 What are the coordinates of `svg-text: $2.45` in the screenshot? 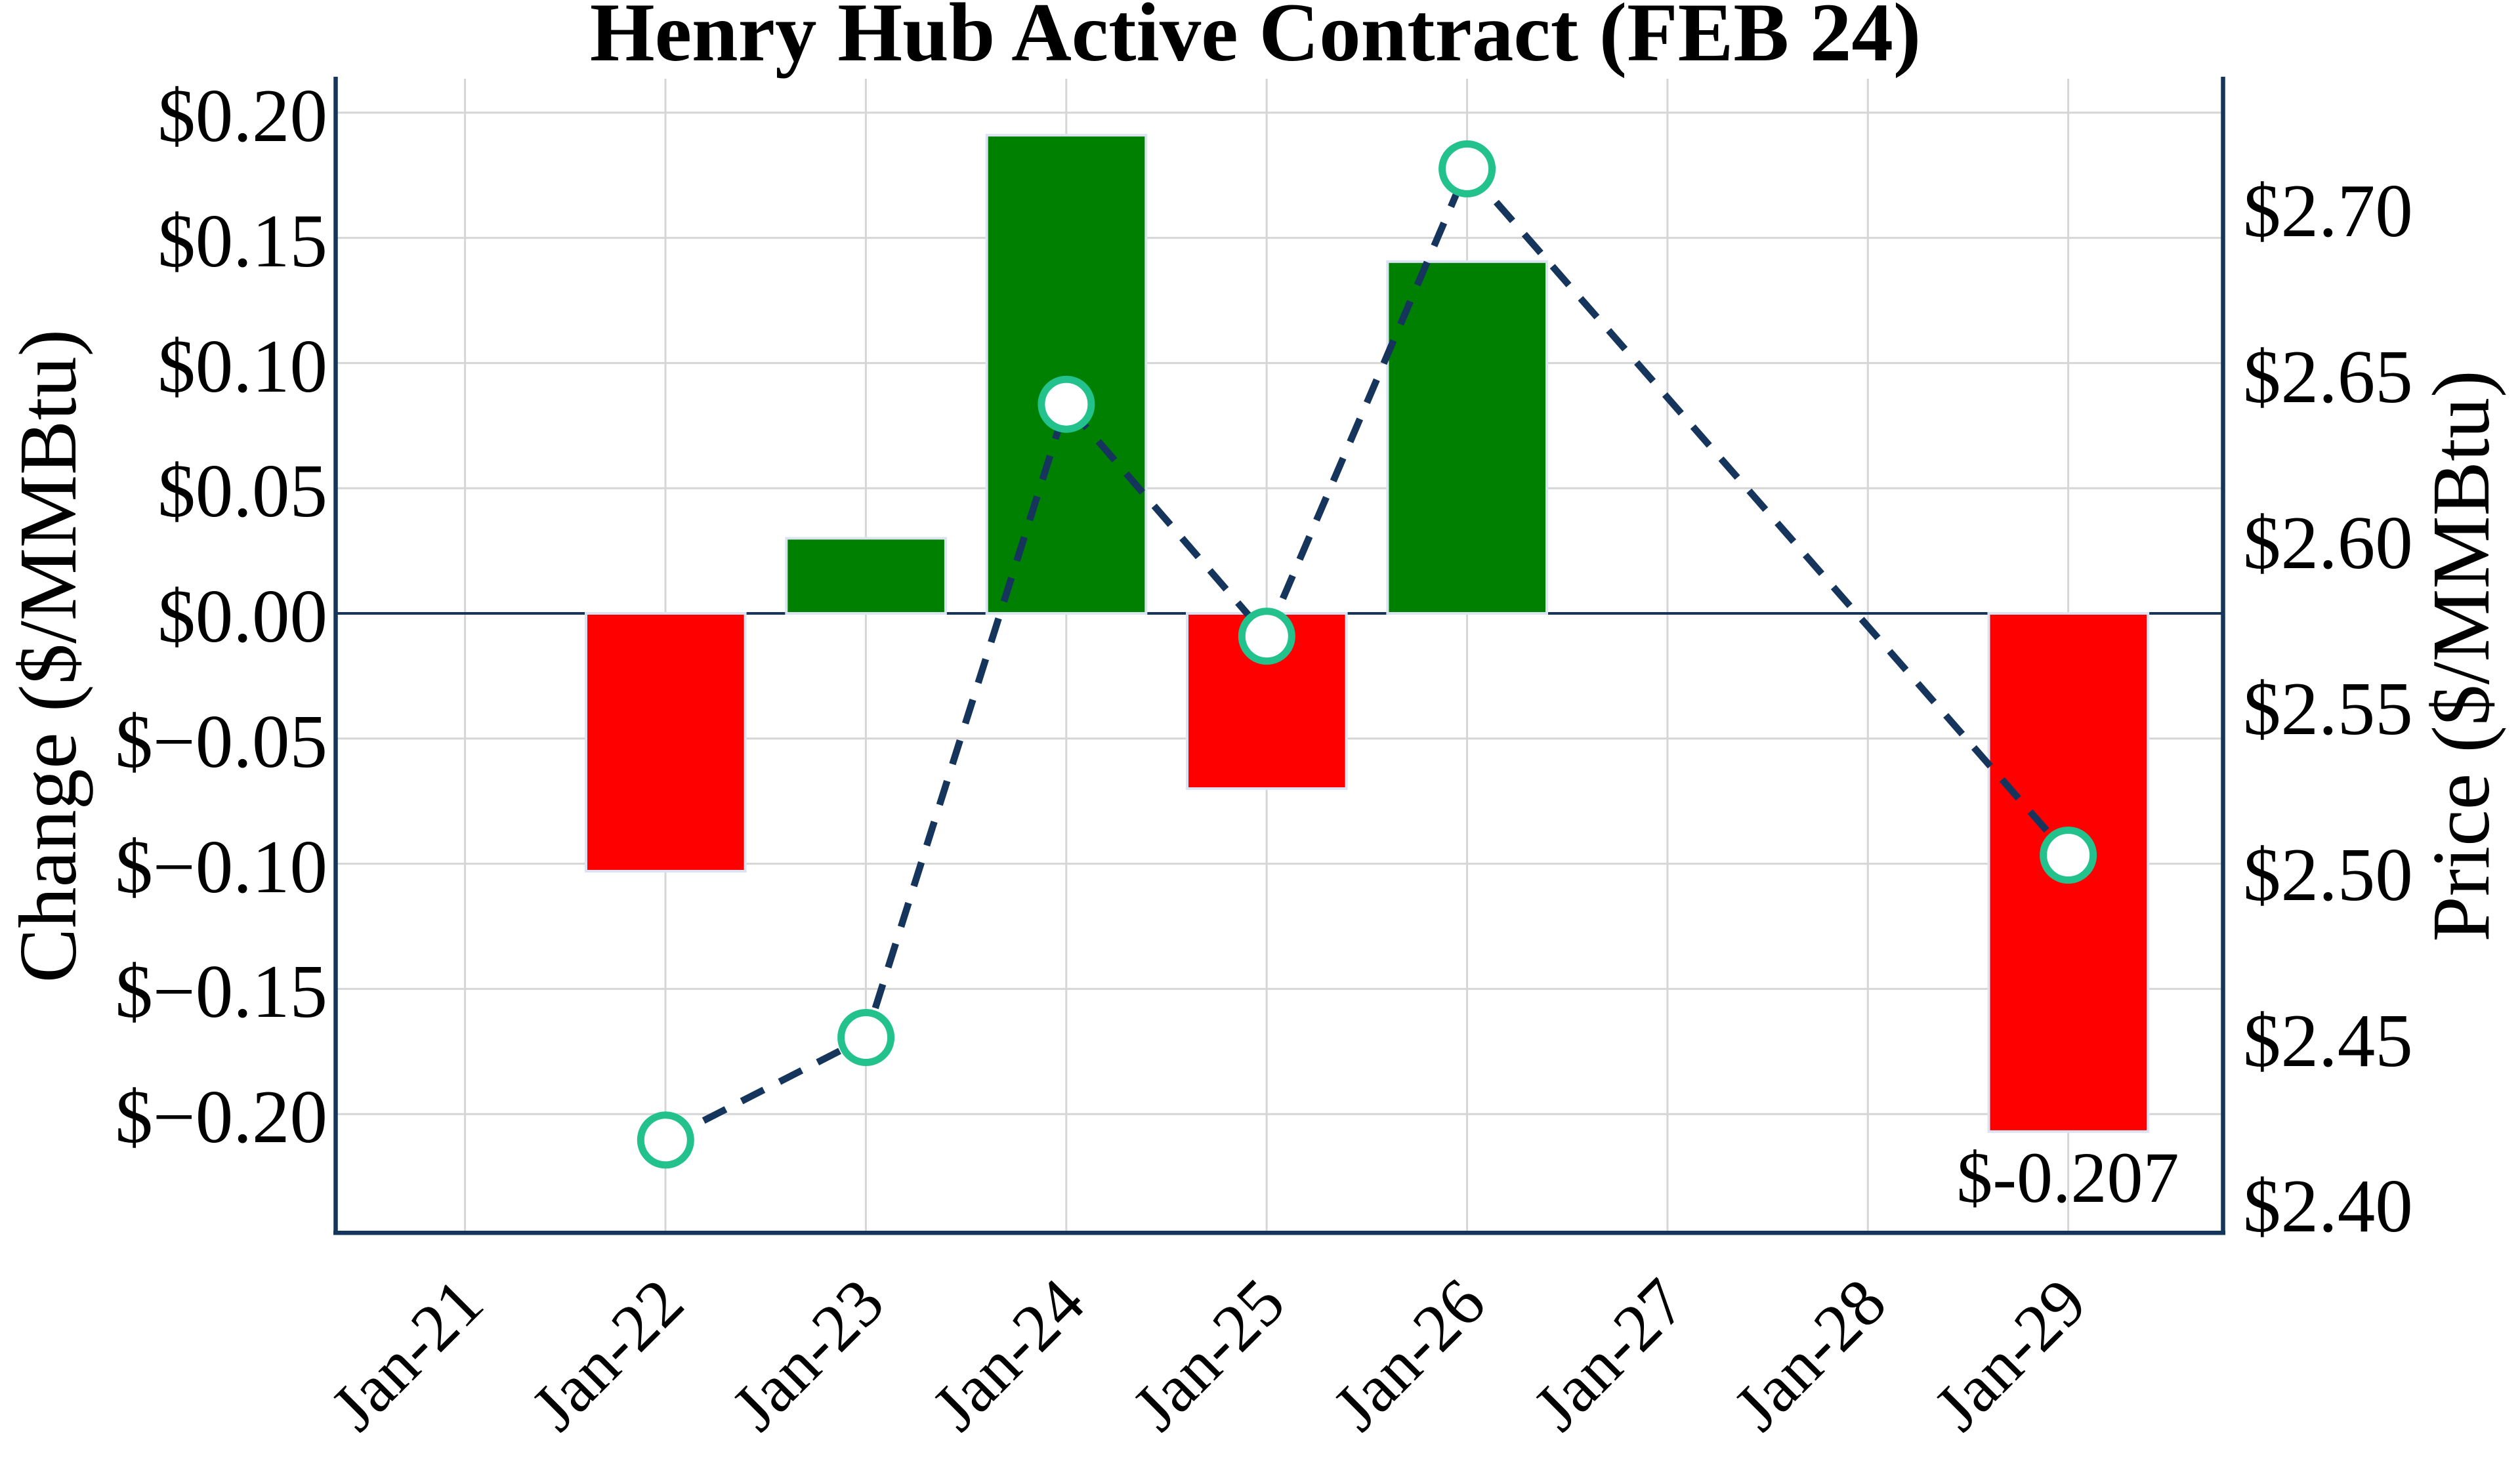 It's located at (2328, 1040).